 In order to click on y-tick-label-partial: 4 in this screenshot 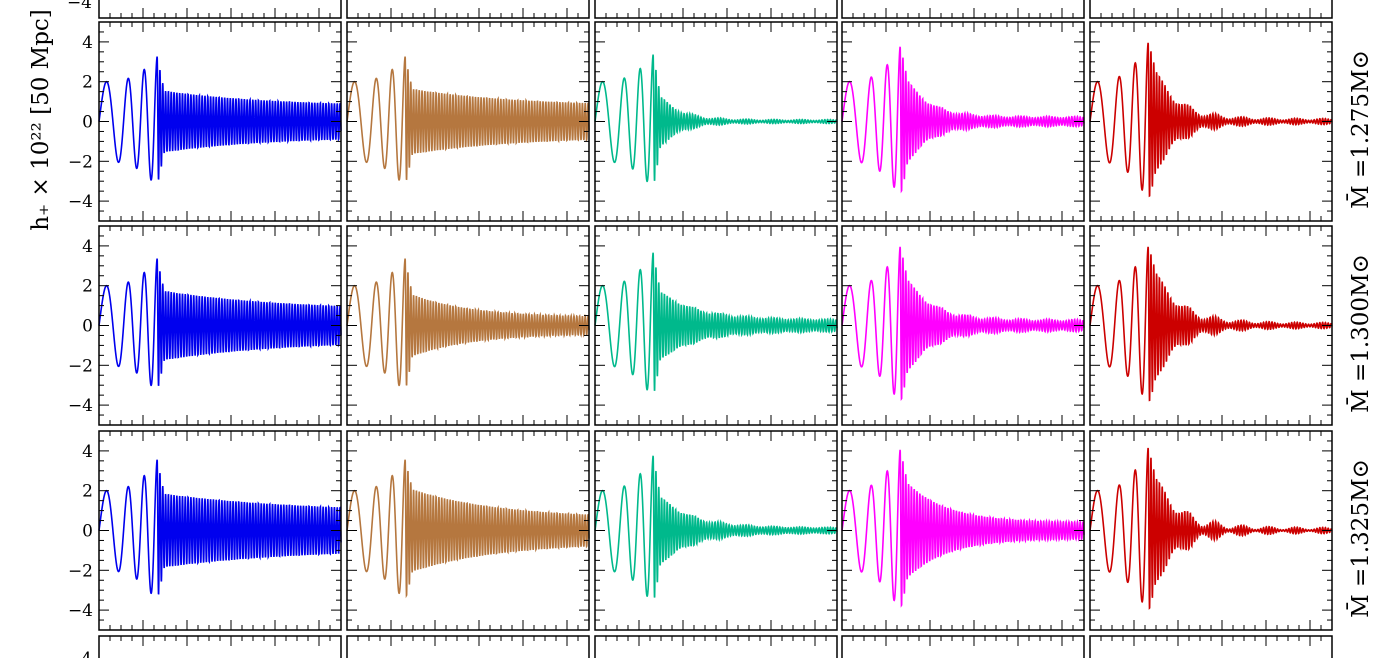, I will do `click(86, 653)`.